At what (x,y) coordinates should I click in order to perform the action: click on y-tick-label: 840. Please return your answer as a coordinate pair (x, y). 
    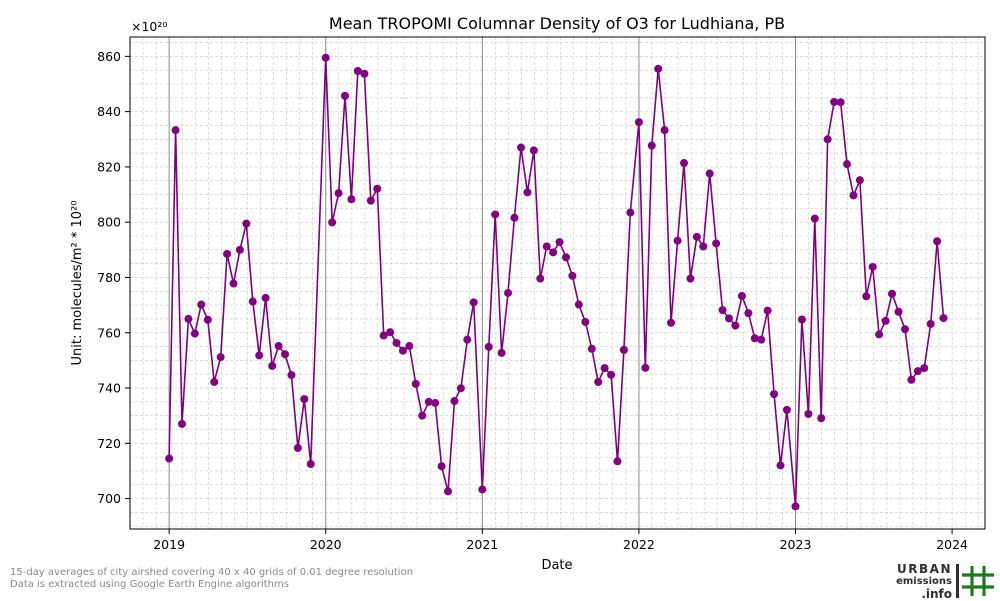
    Looking at the image, I should click on (109, 111).